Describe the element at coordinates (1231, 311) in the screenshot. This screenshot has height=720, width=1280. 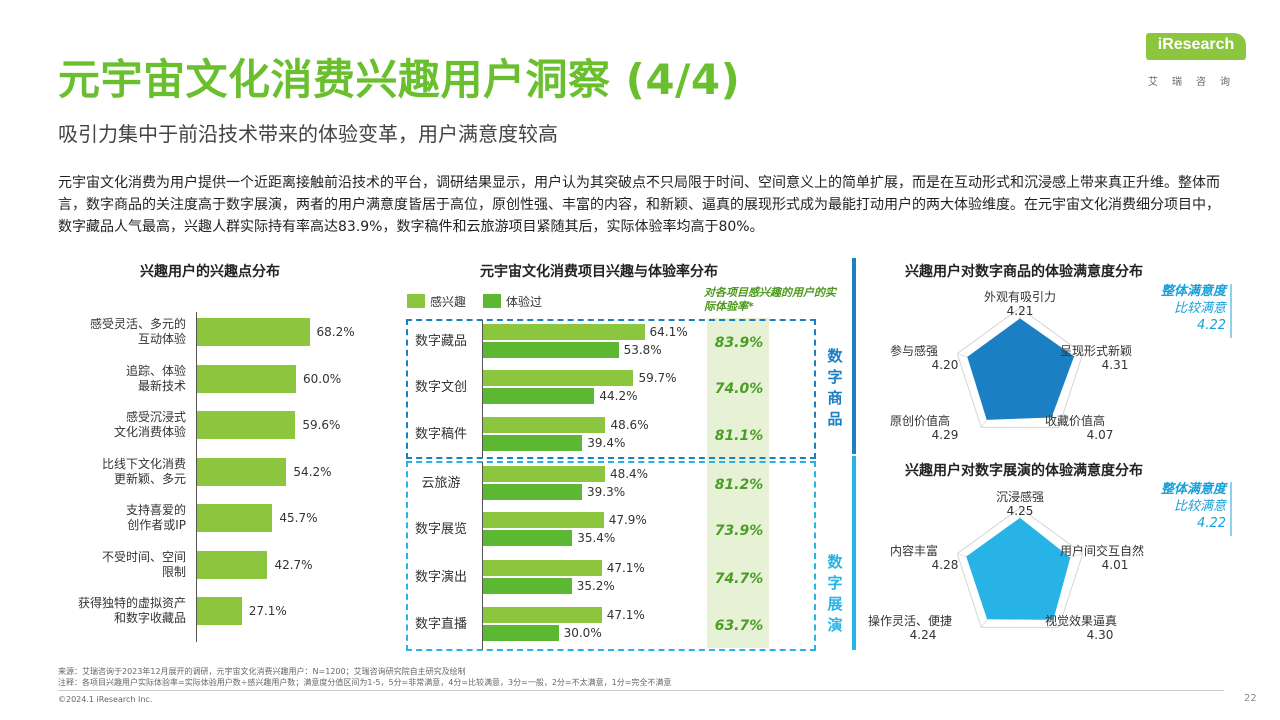
I see `overall-goods-accent` at that location.